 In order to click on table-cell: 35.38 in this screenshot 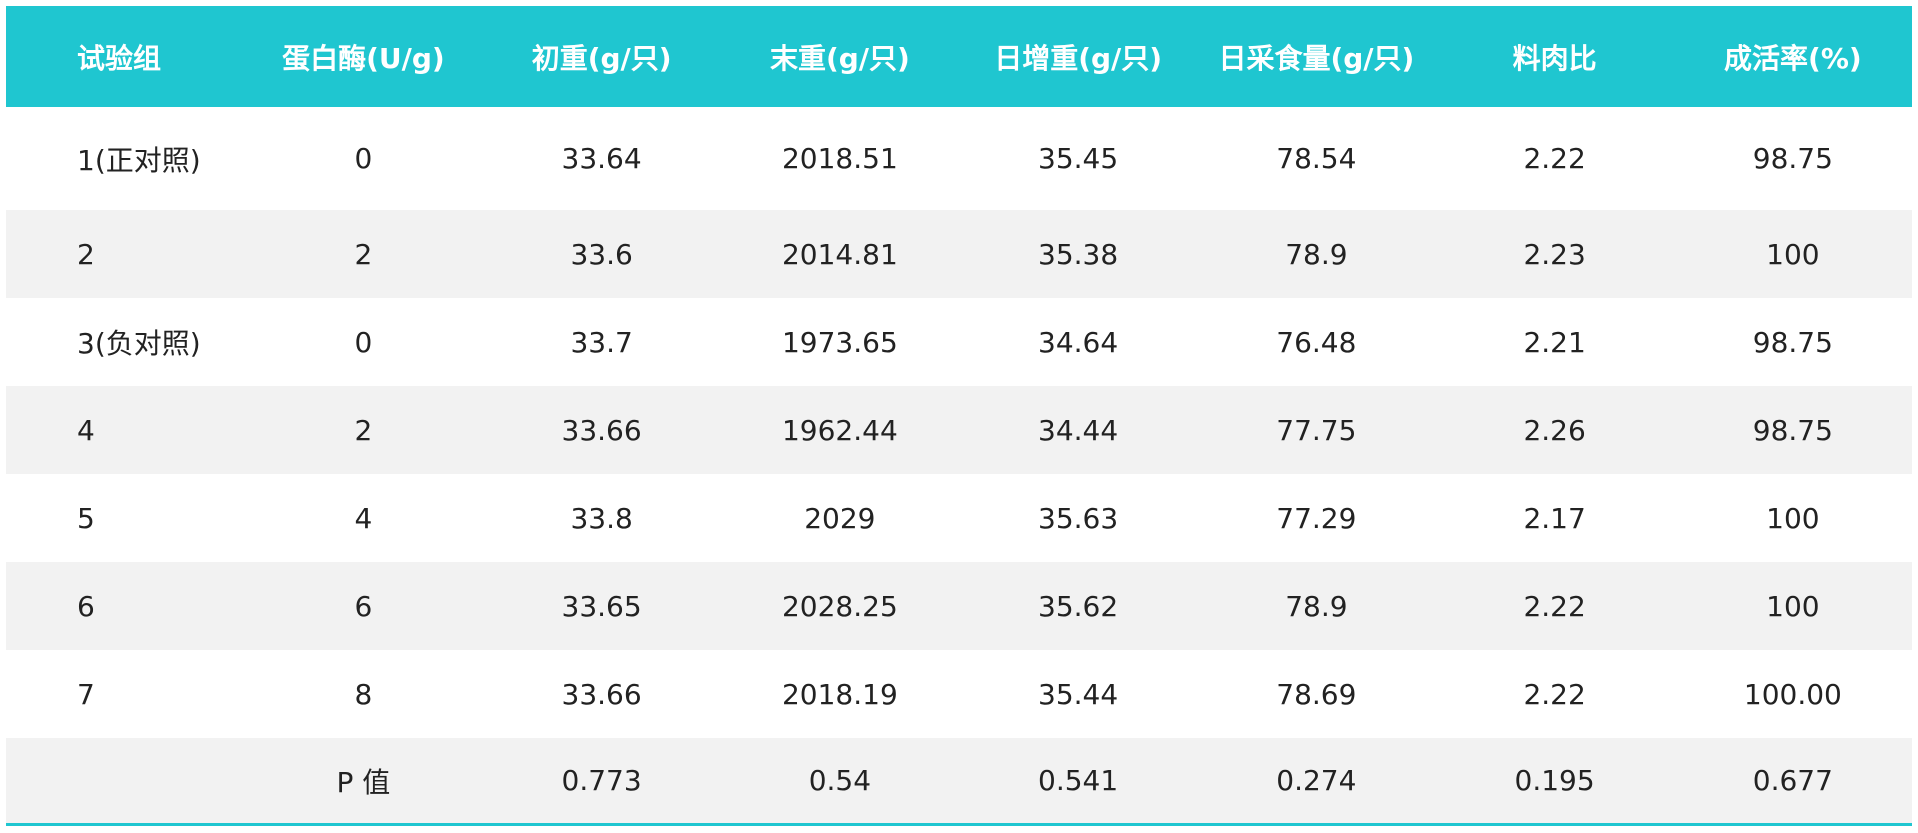, I will do `click(1078, 254)`.